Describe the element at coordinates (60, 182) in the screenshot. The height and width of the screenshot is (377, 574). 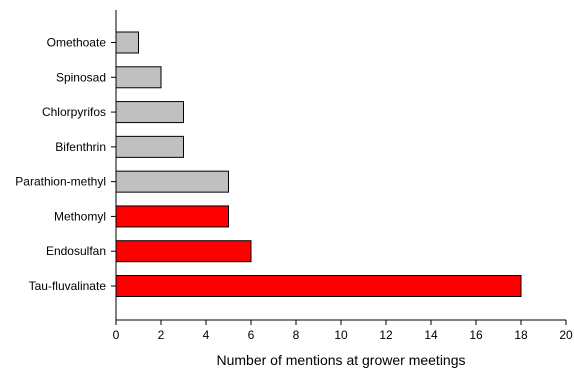
I see `y-tick-label: Parathion-methyl` at that location.